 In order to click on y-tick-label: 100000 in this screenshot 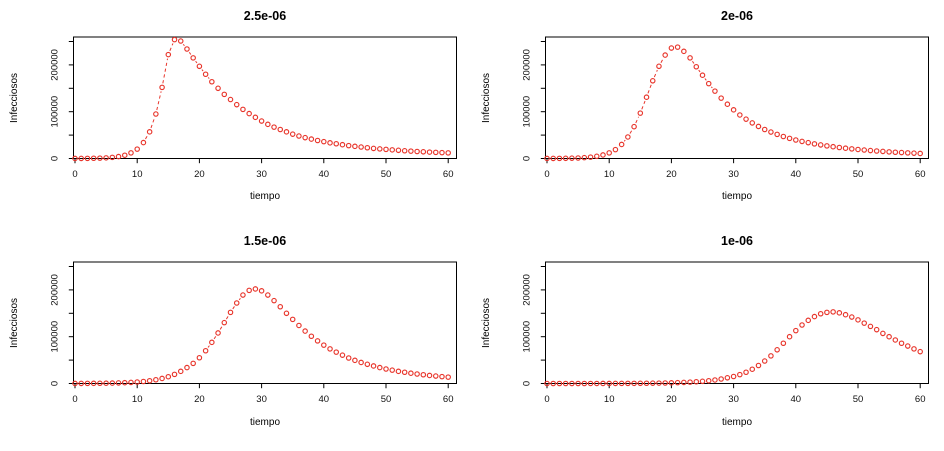, I will do `click(55, 112)`.